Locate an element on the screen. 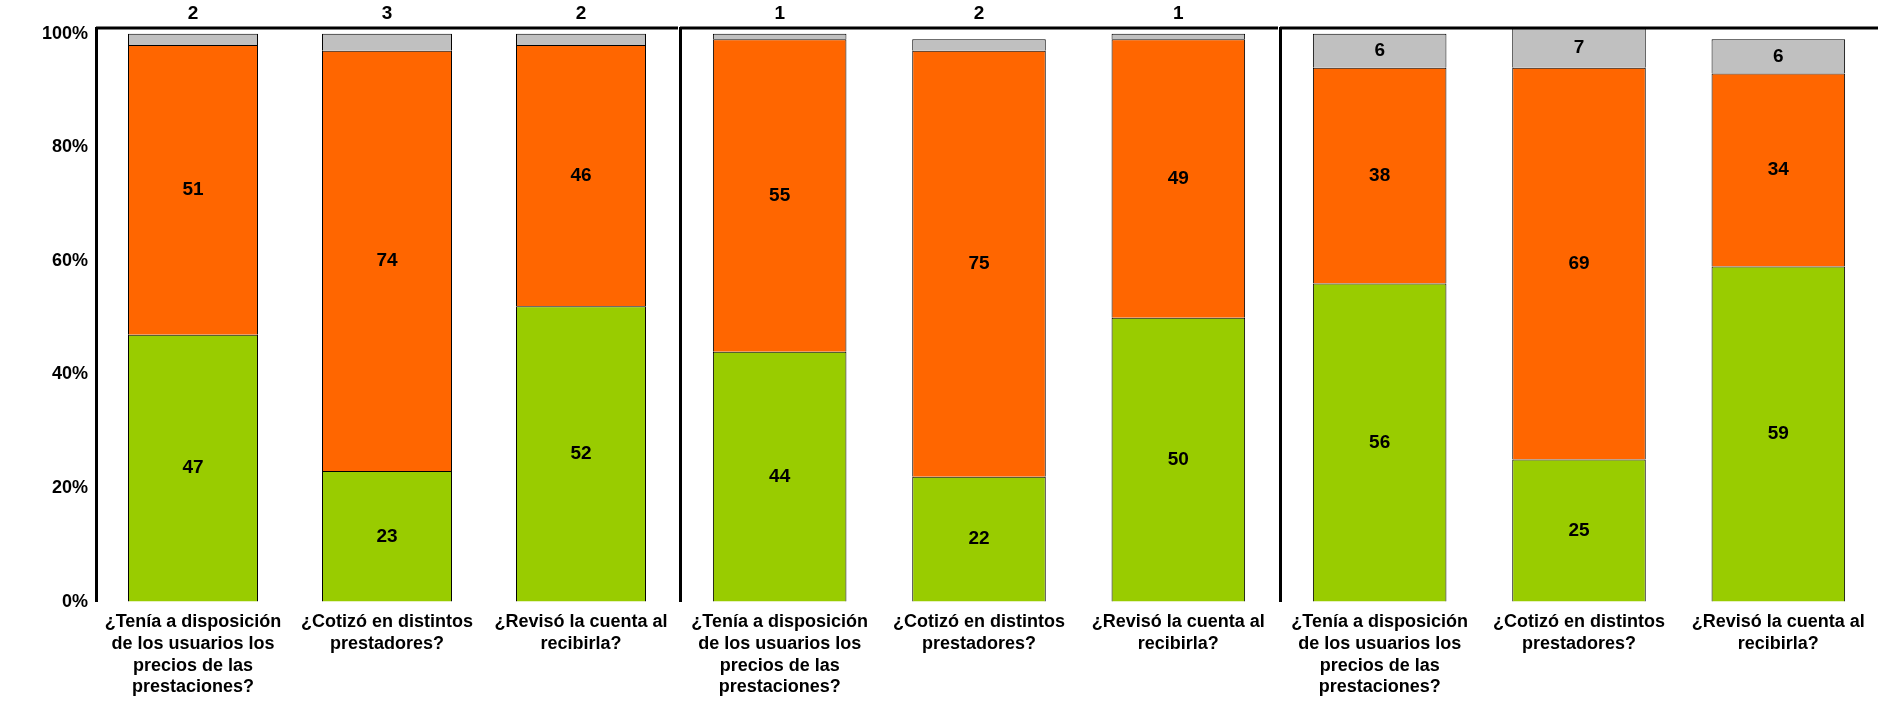 Image resolution: width=1878 pixels, height=708 pixels. data-label: 7 is located at coordinates (1579, 47).